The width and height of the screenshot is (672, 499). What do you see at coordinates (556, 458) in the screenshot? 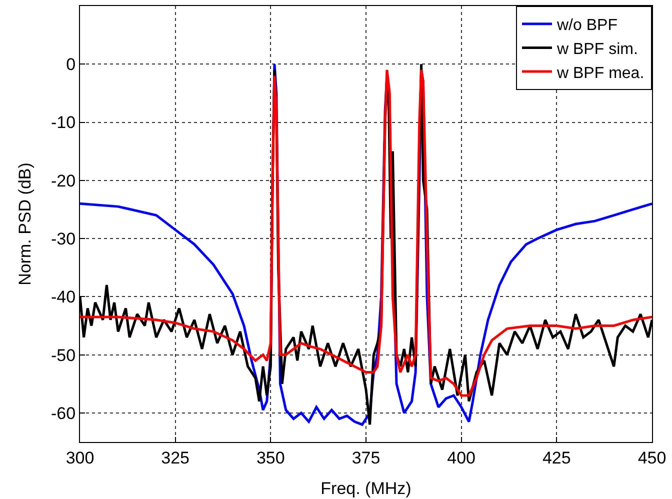
I see `x-tick-label: 425` at bounding box center [556, 458].